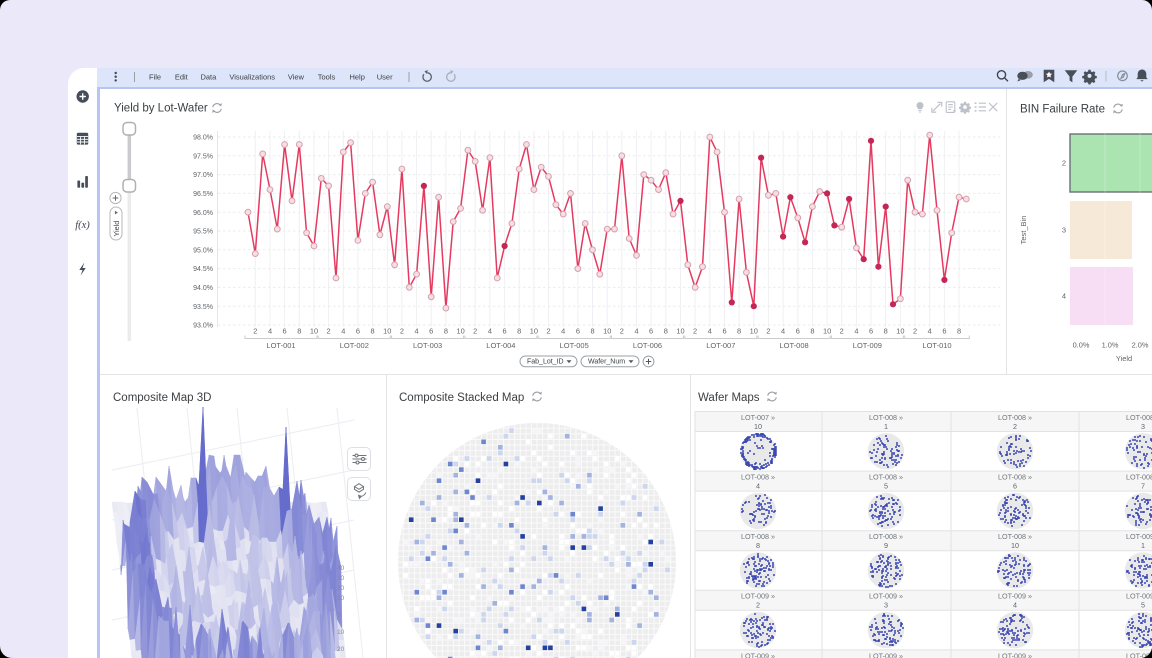 Image resolution: width=1152 pixels, height=658 pixels. Describe the element at coordinates (341, 588) in the screenshot. I see `svg-text: 20` at that location.